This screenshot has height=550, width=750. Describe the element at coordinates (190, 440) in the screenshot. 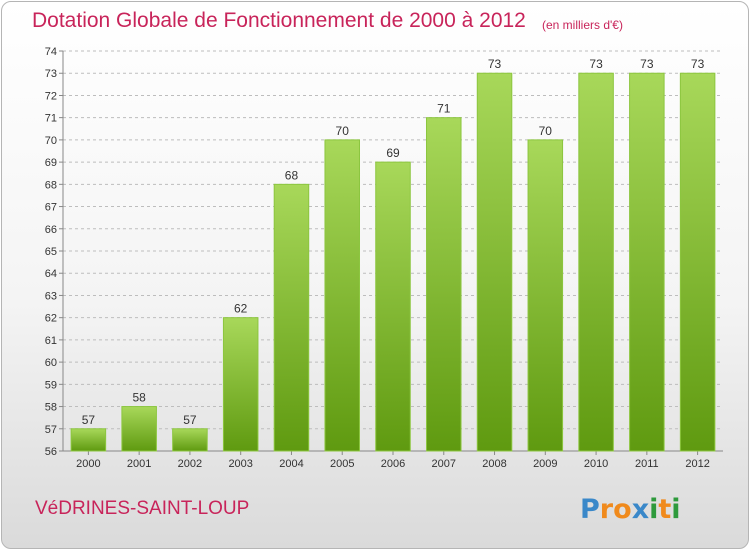

I see `bar-2002` at that location.